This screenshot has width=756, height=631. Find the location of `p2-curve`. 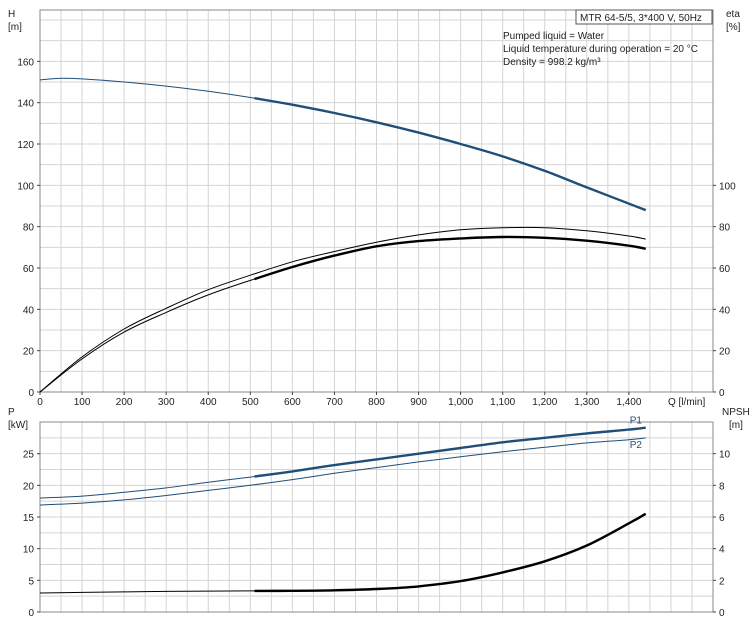

p2-curve is located at coordinates (342, 471).